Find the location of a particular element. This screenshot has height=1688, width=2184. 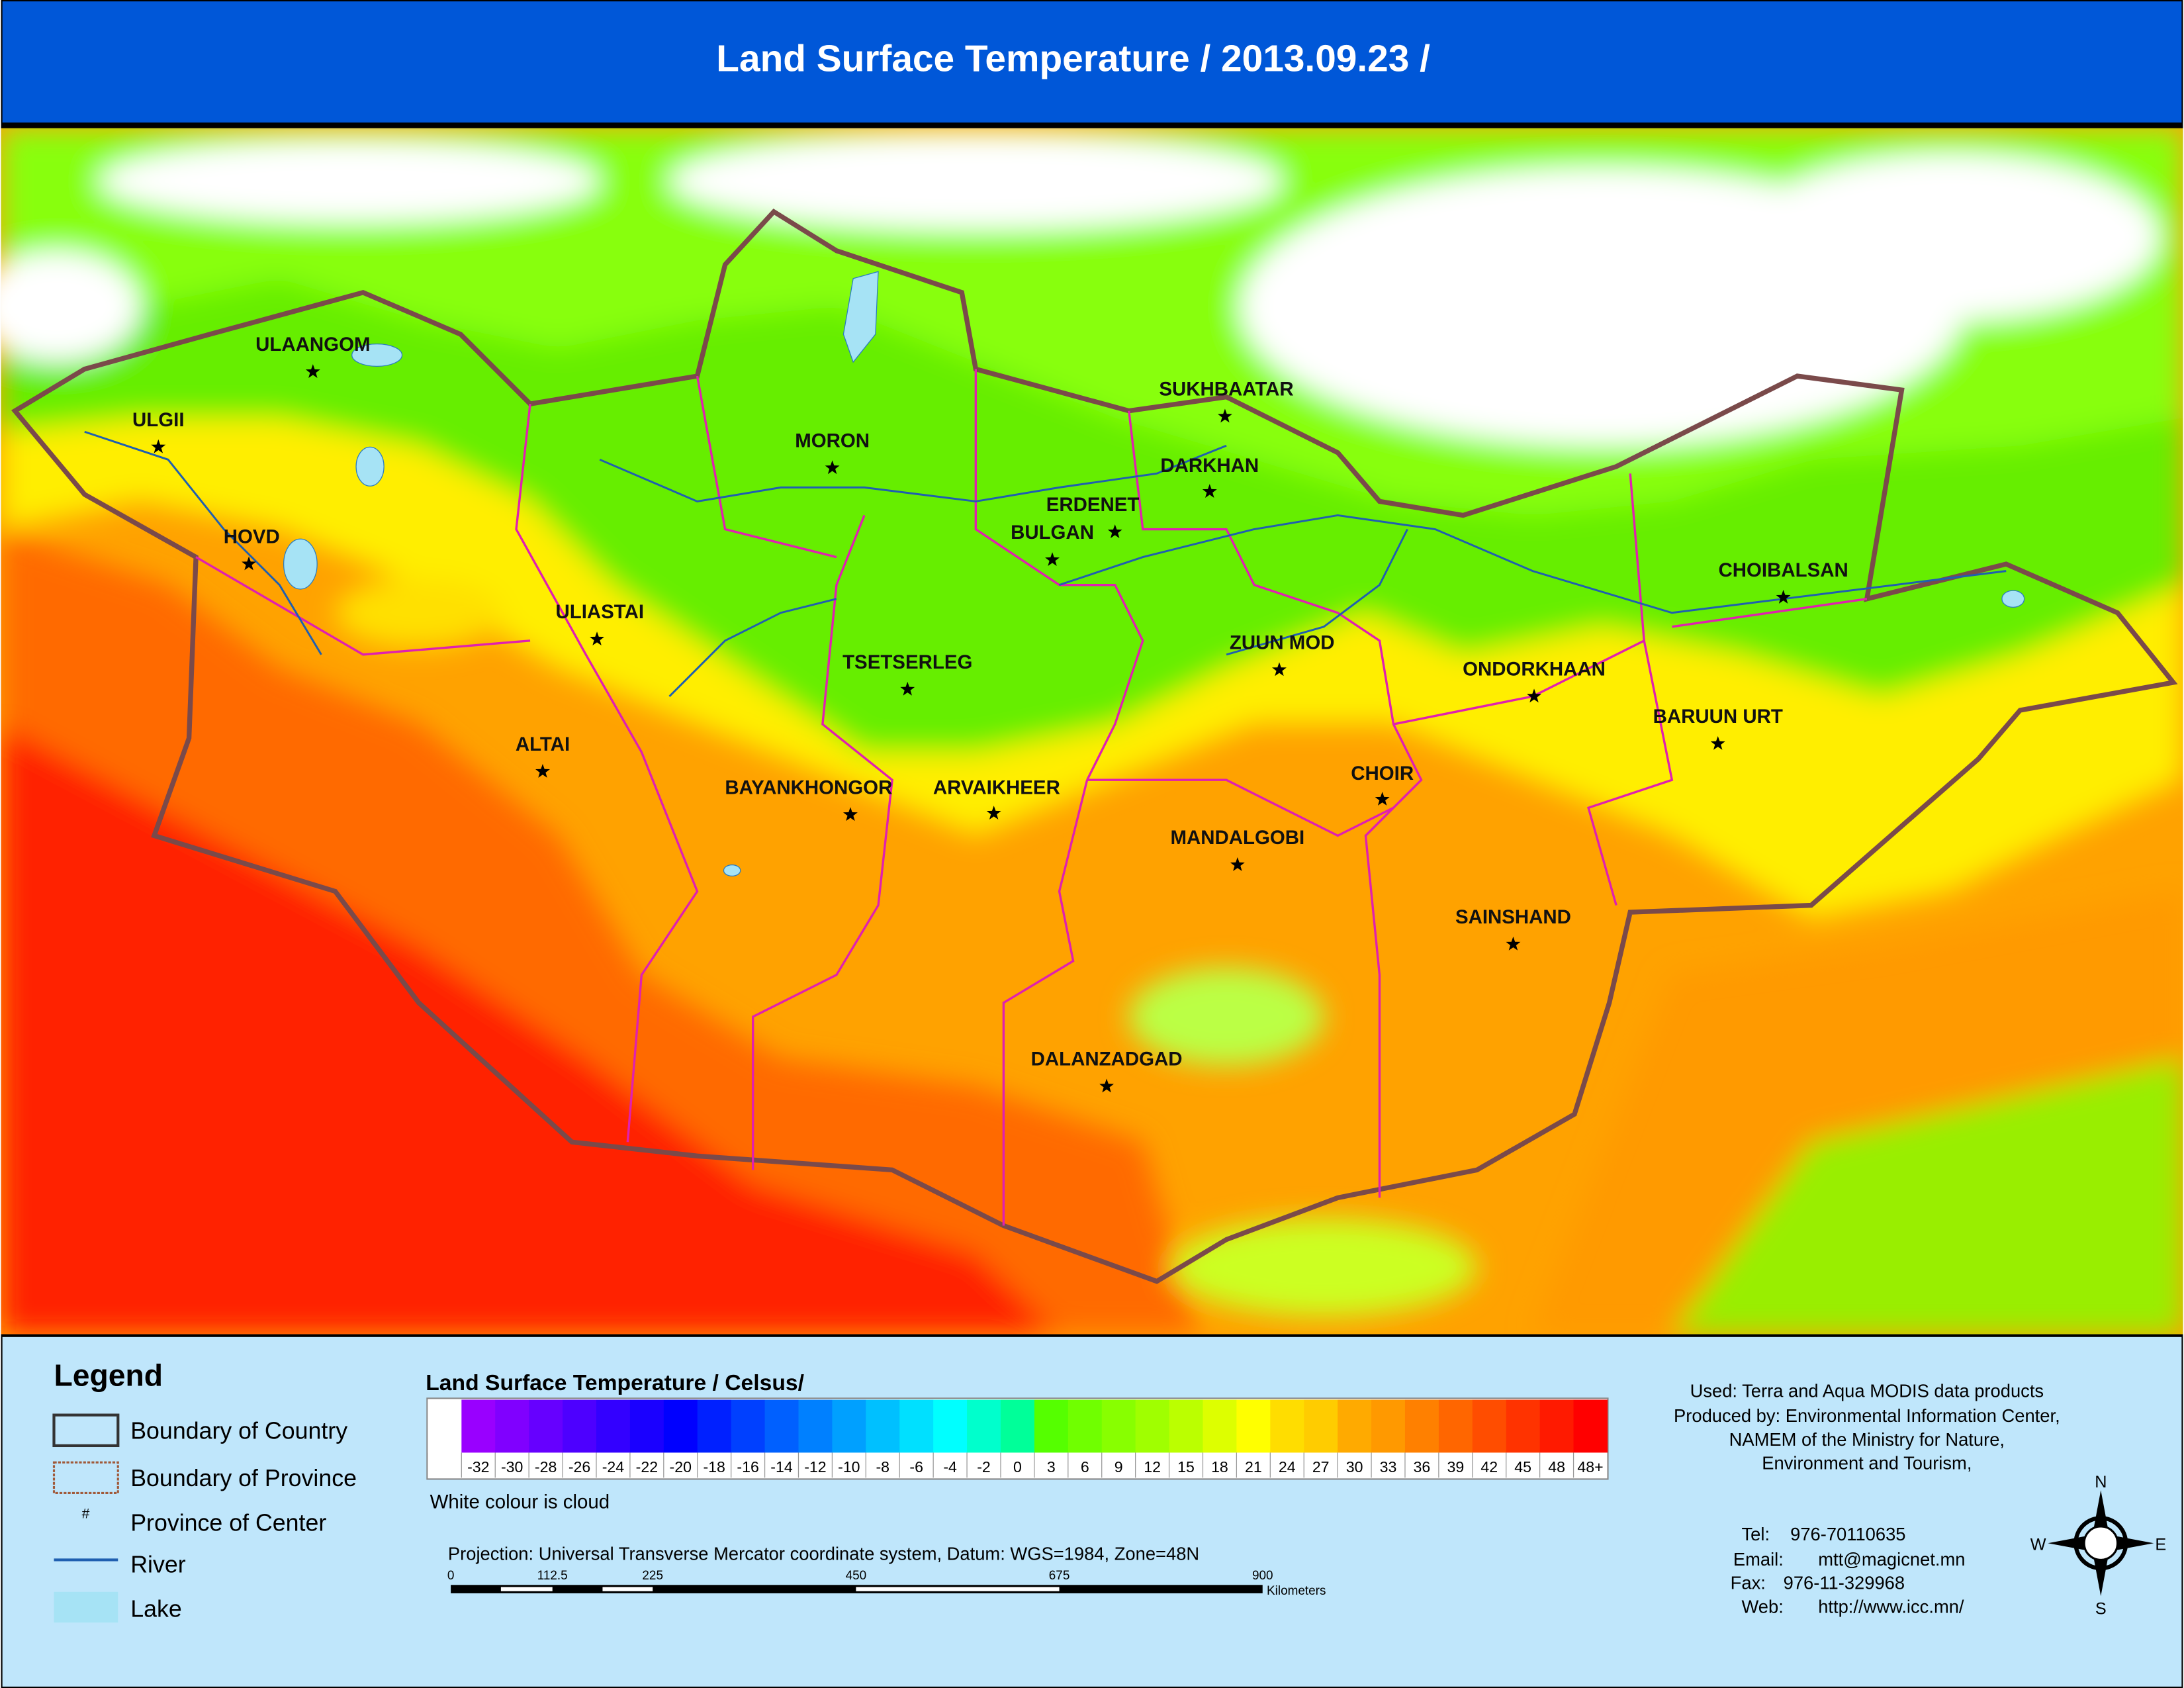

color-scale-label: 27 is located at coordinates (1321, 1467).